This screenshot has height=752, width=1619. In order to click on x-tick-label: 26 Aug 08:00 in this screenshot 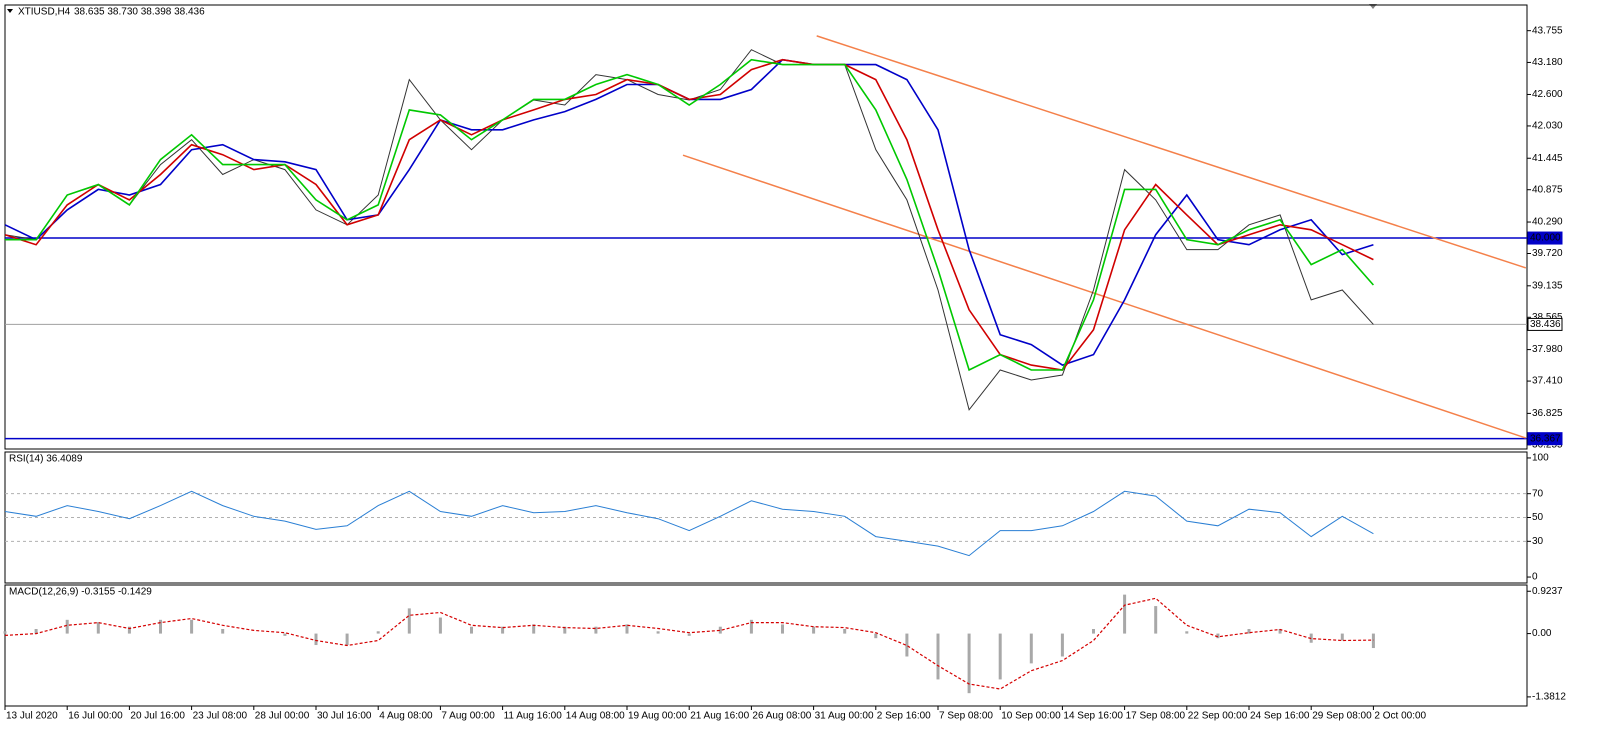, I will do `click(781, 716)`.